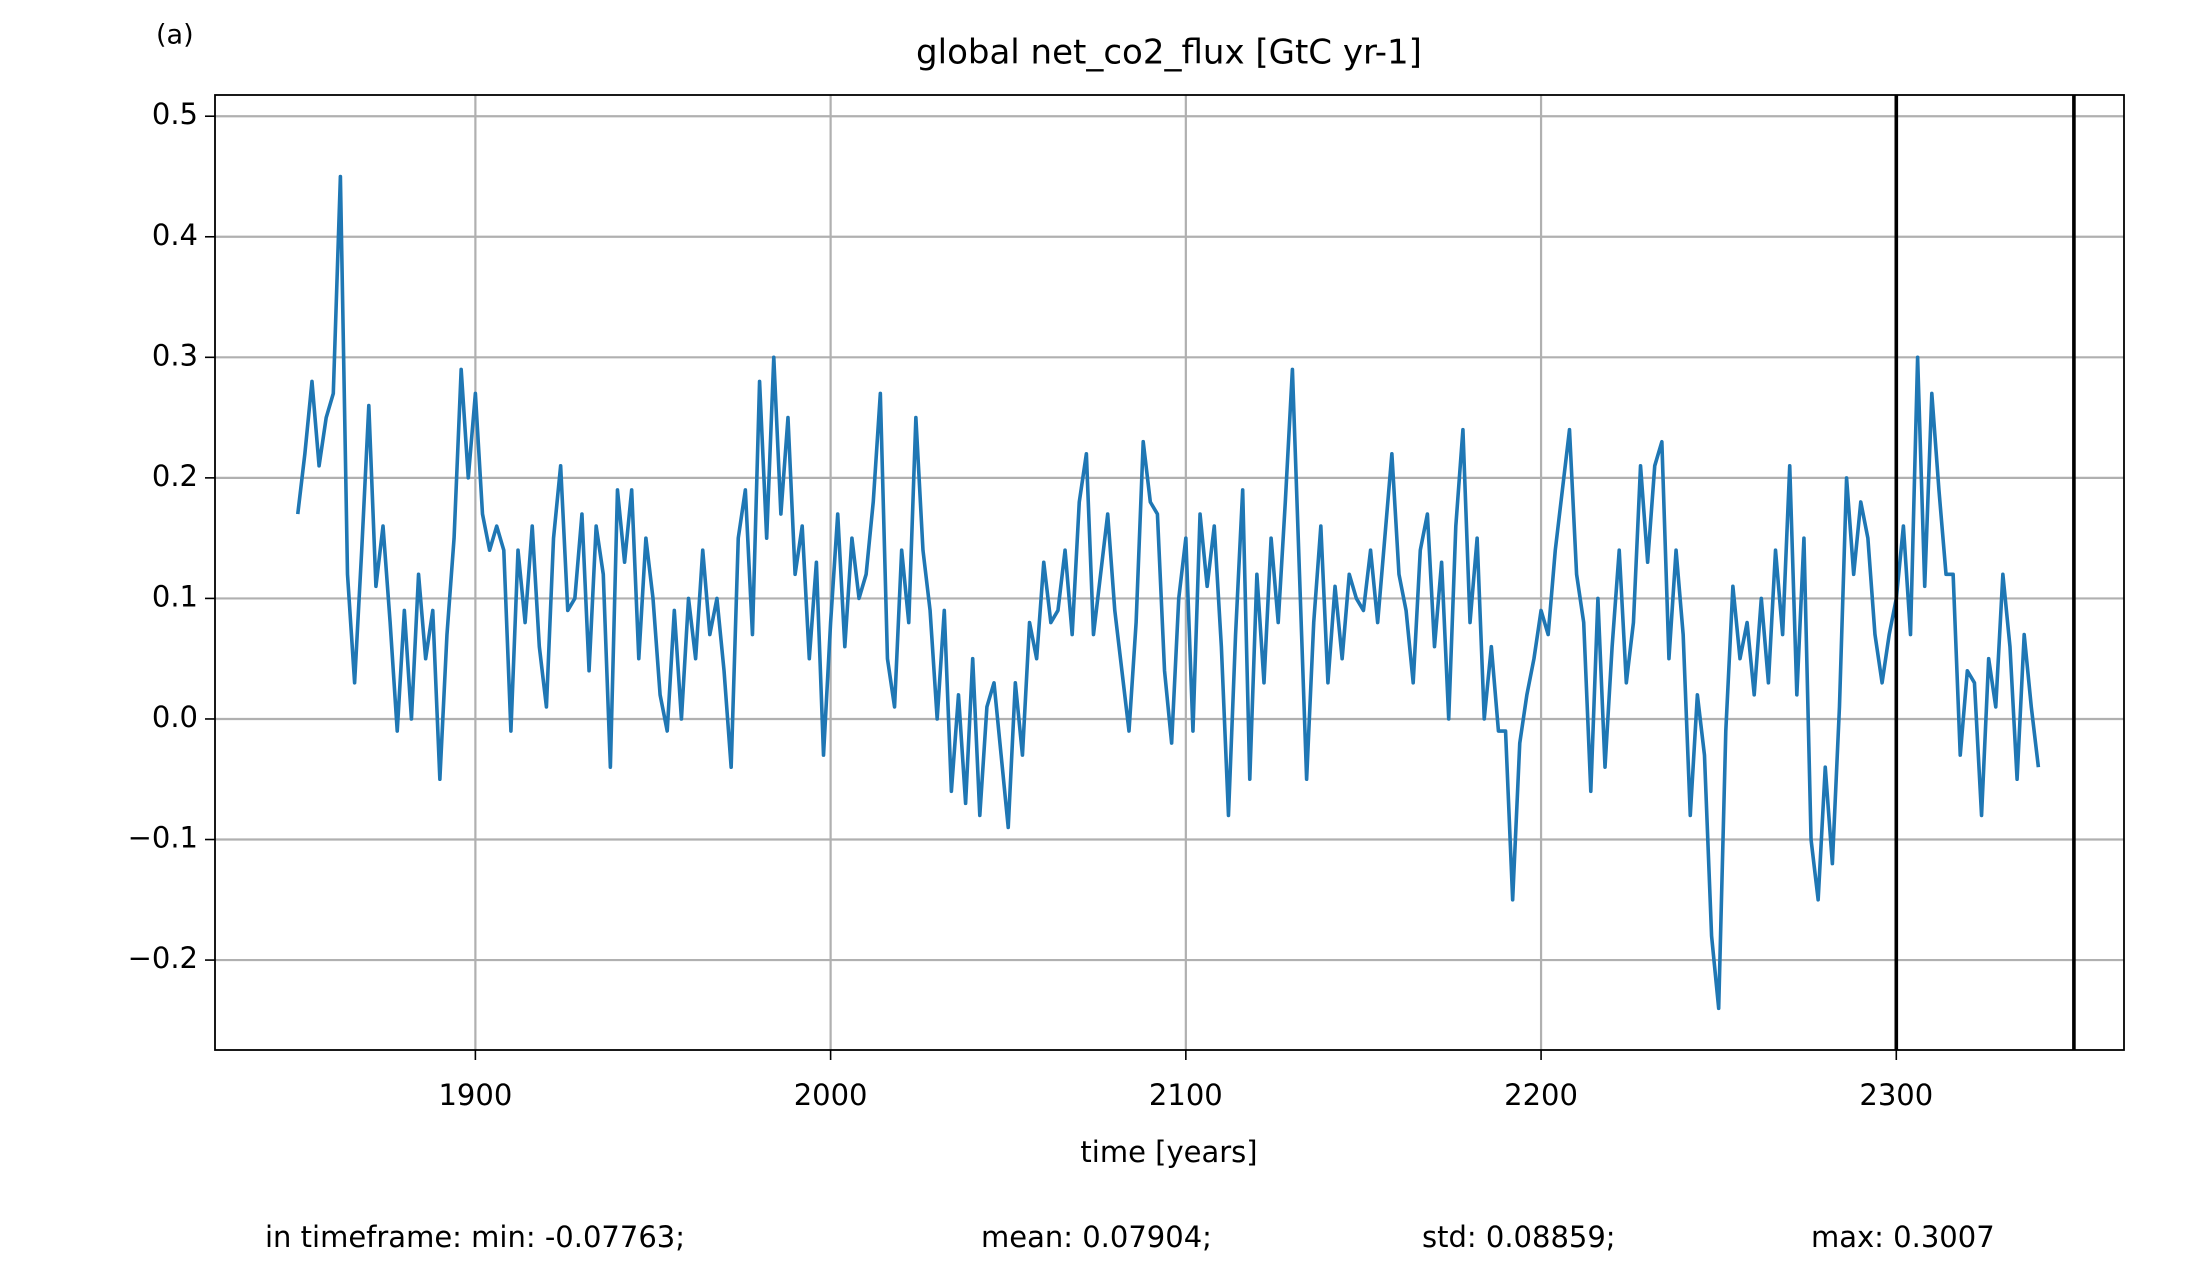 Image resolution: width=2196 pixels, height=1263 pixels. What do you see at coordinates (1541, 1095) in the screenshot?
I see `x-tick-label: 2200` at bounding box center [1541, 1095].